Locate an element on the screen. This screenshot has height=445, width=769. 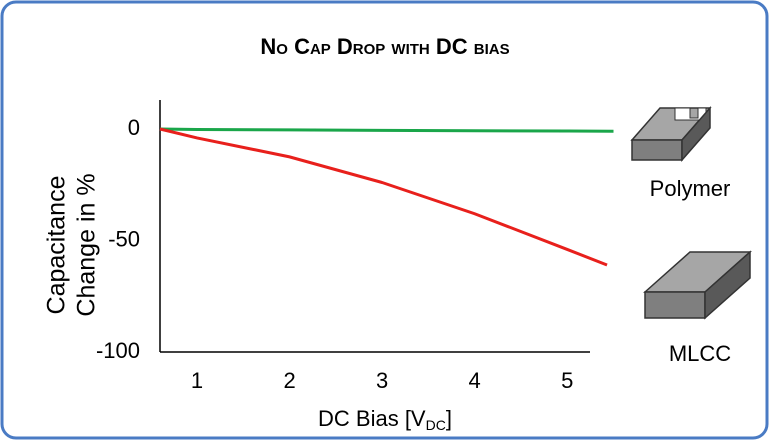
x-tick-label: 1 is located at coordinates (197, 380).